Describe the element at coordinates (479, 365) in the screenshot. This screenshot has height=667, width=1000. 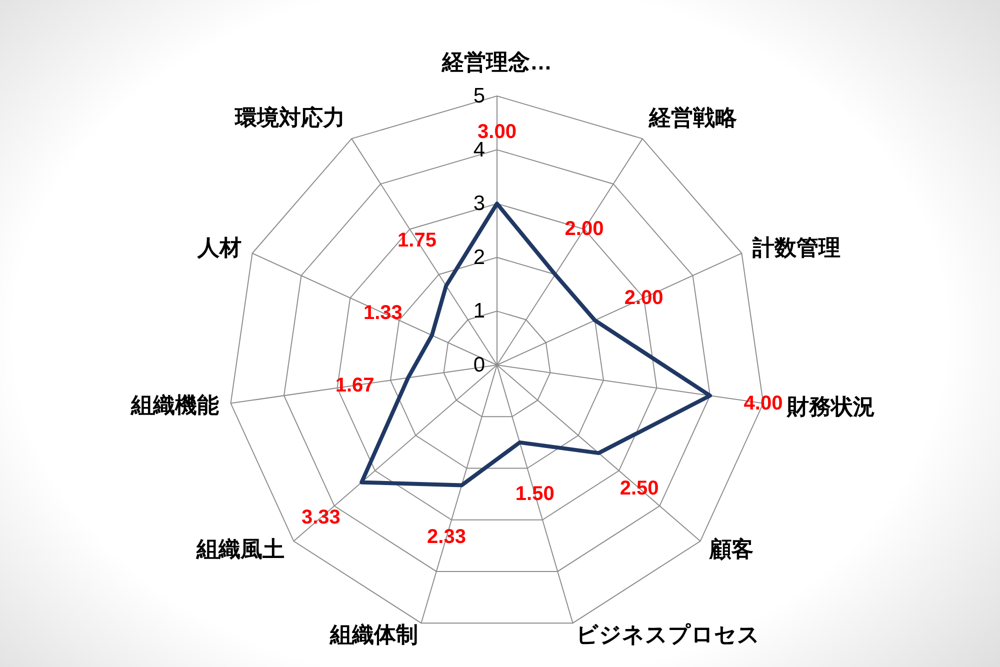
I see `y-tick-label: 0` at that location.